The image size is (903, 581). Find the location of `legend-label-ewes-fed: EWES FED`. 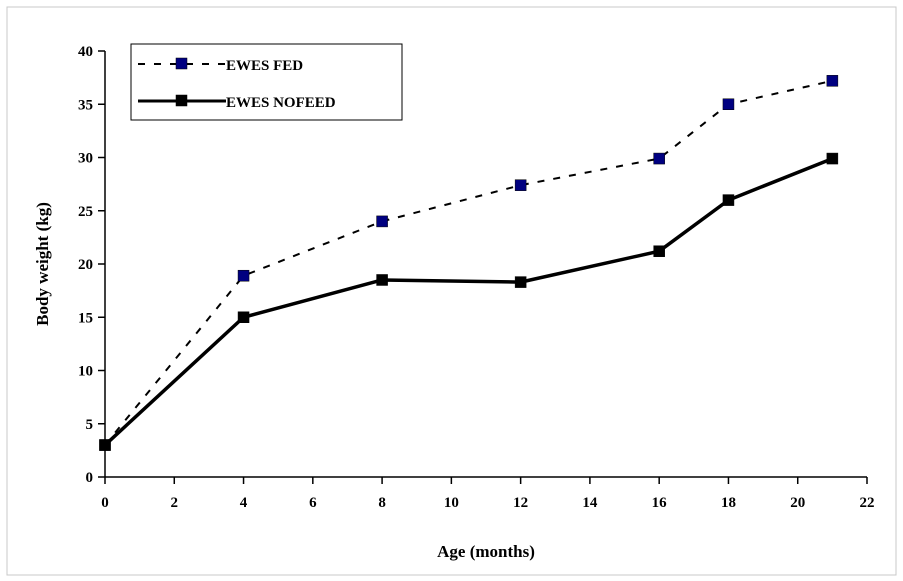

legend-label-ewes-fed: EWES FED is located at coordinates (264, 66).